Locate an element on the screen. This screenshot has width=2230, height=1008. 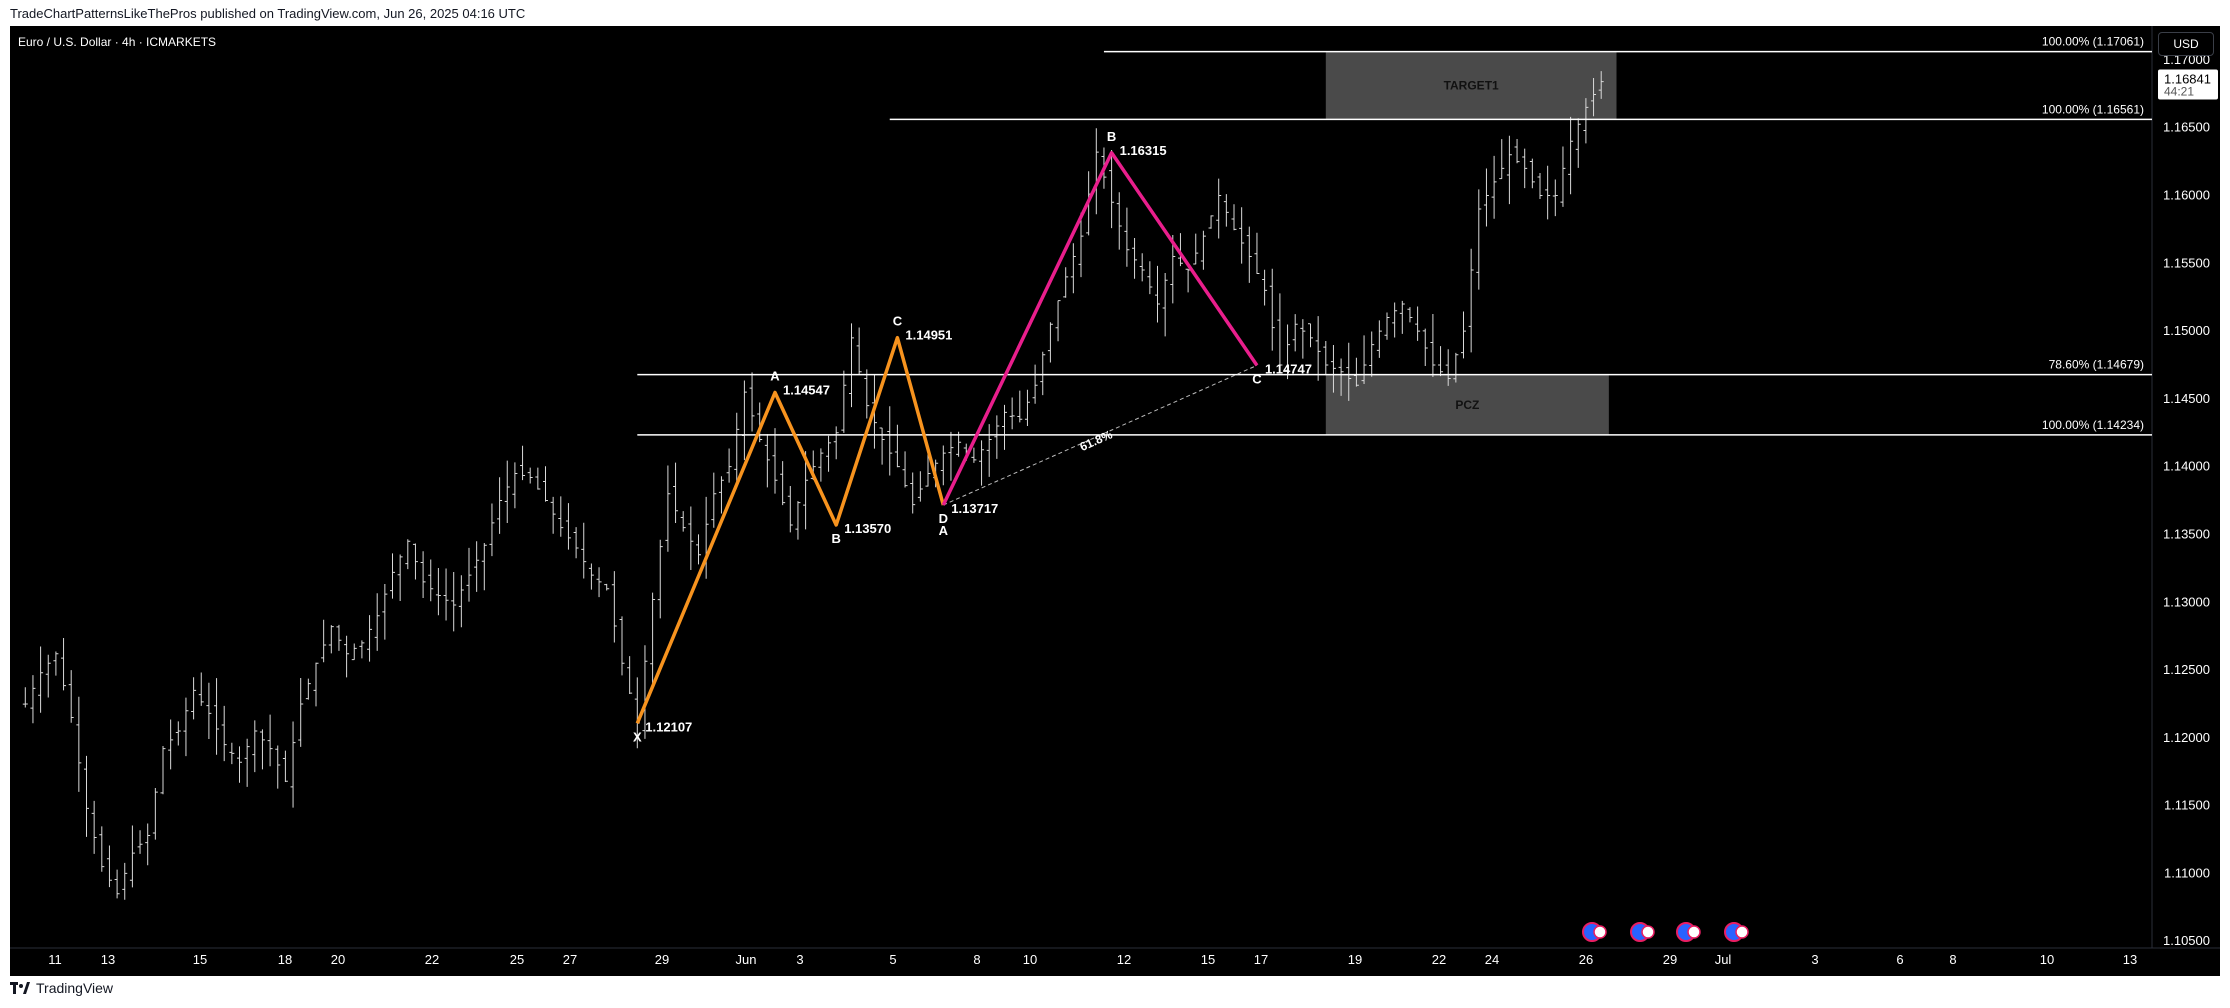
time-tick-label: 25 is located at coordinates (517, 959).